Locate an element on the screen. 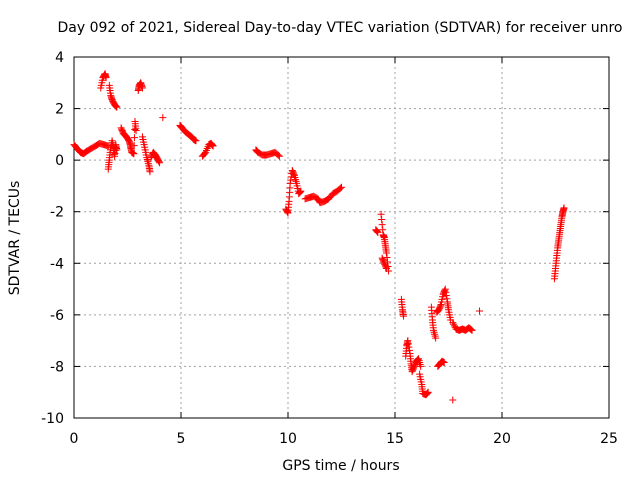  x-tick-label: 10 is located at coordinates (288, 439).